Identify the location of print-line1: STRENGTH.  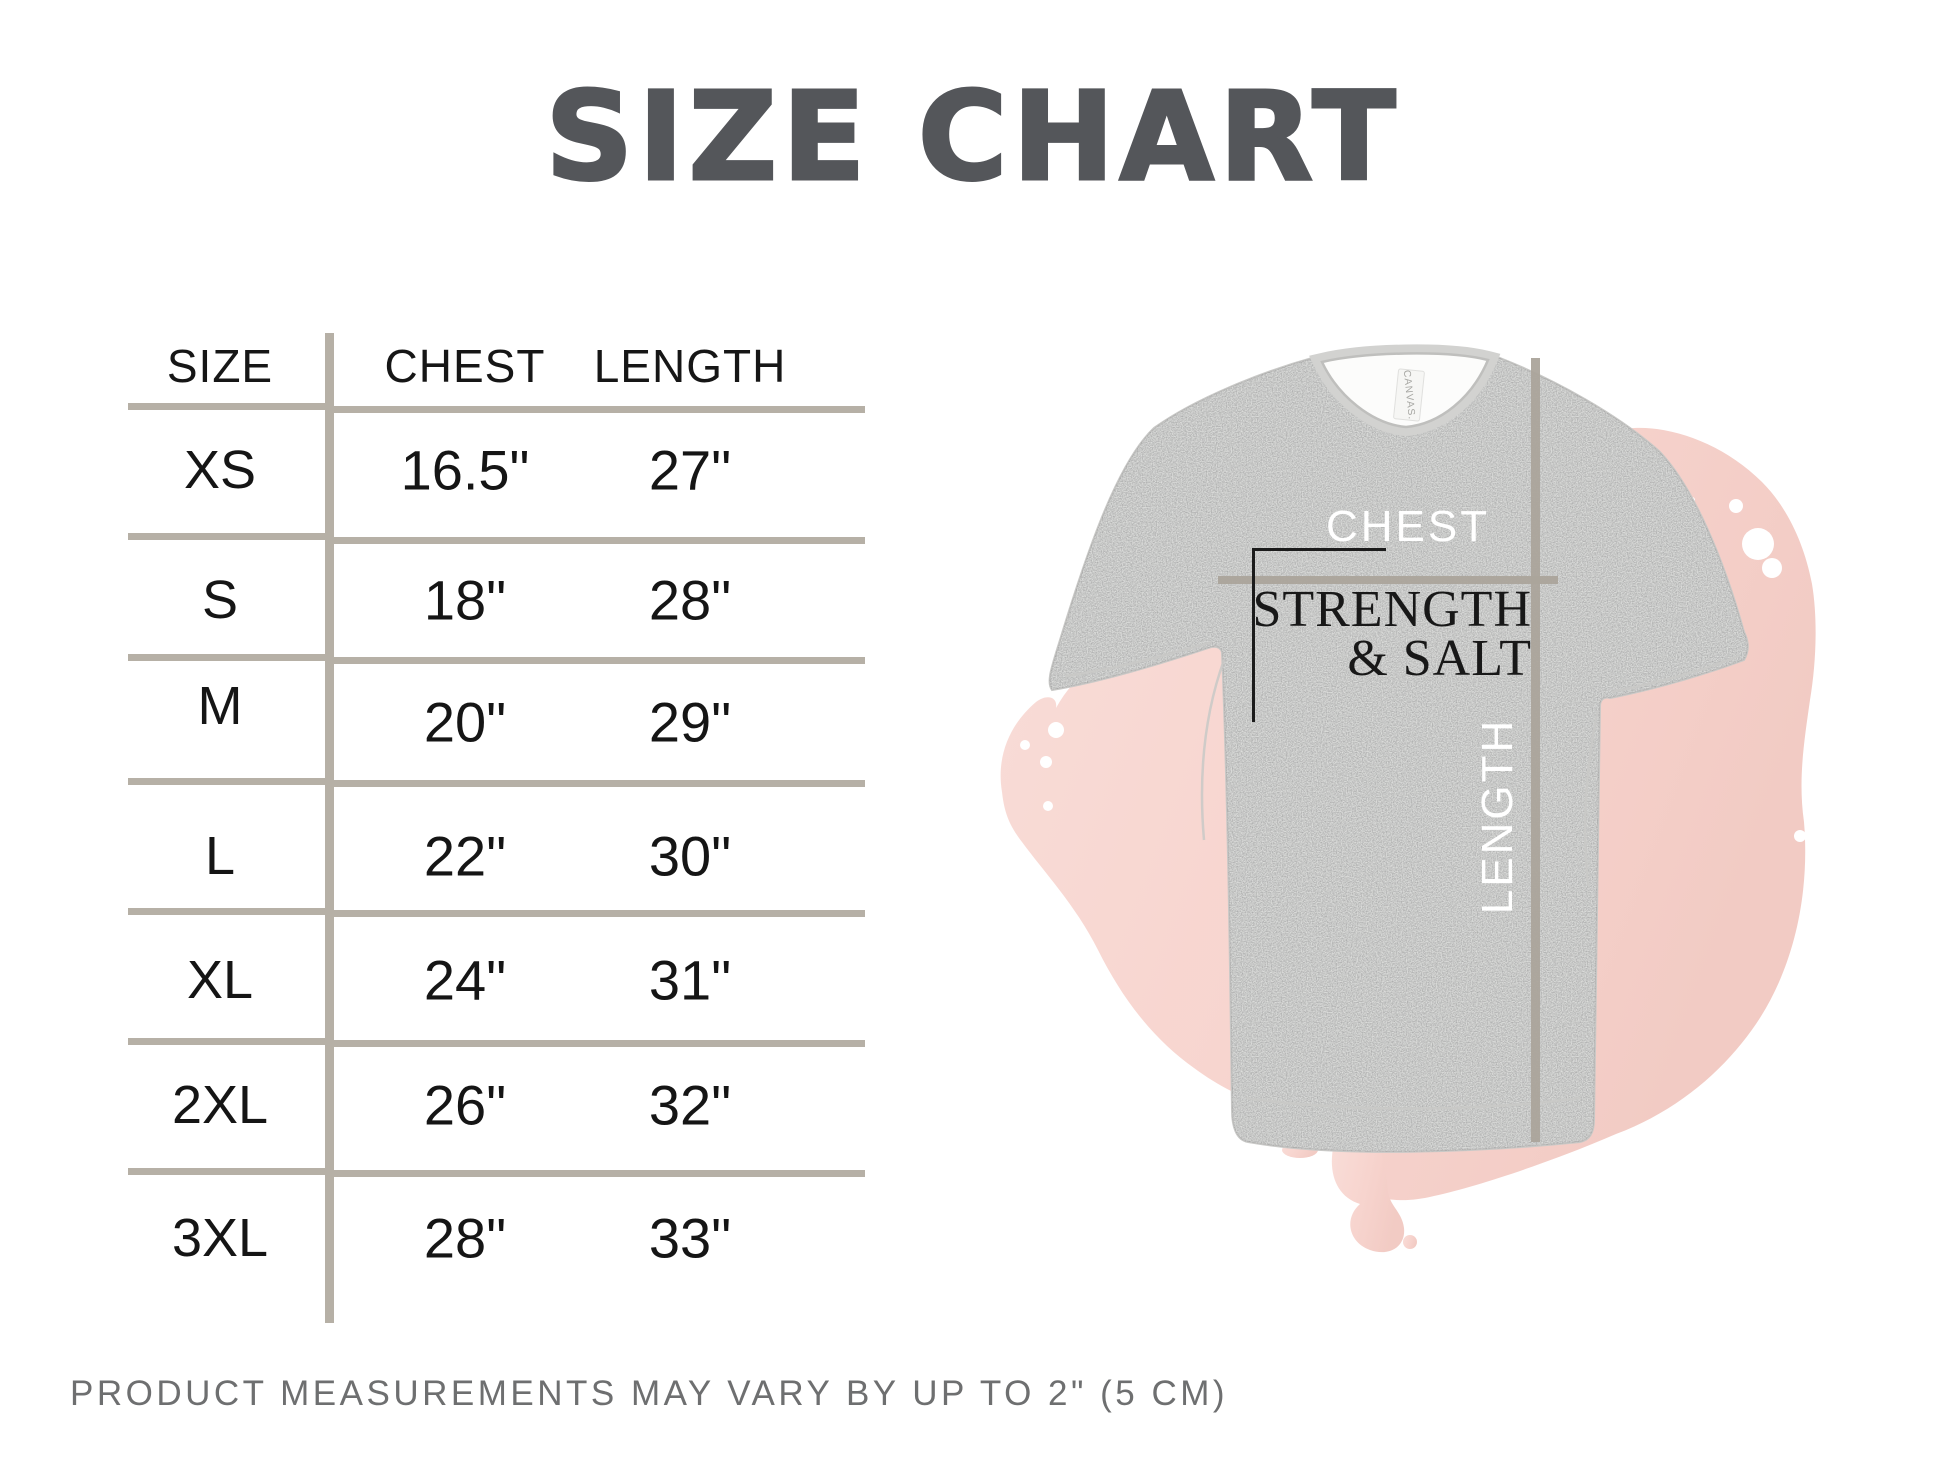
(1392, 609).